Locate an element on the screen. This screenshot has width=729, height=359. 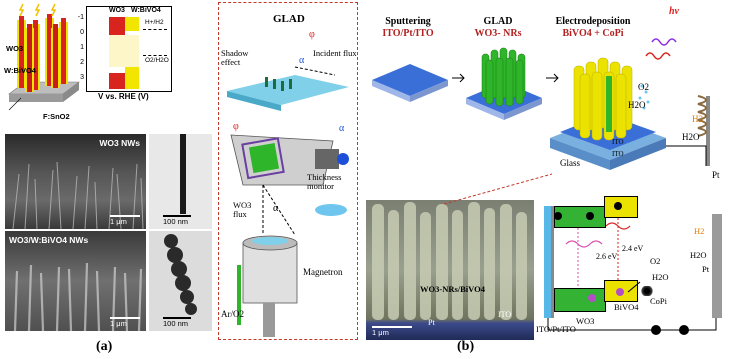
sem-top-label: WO3 NWs is located at coordinates (119, 143).